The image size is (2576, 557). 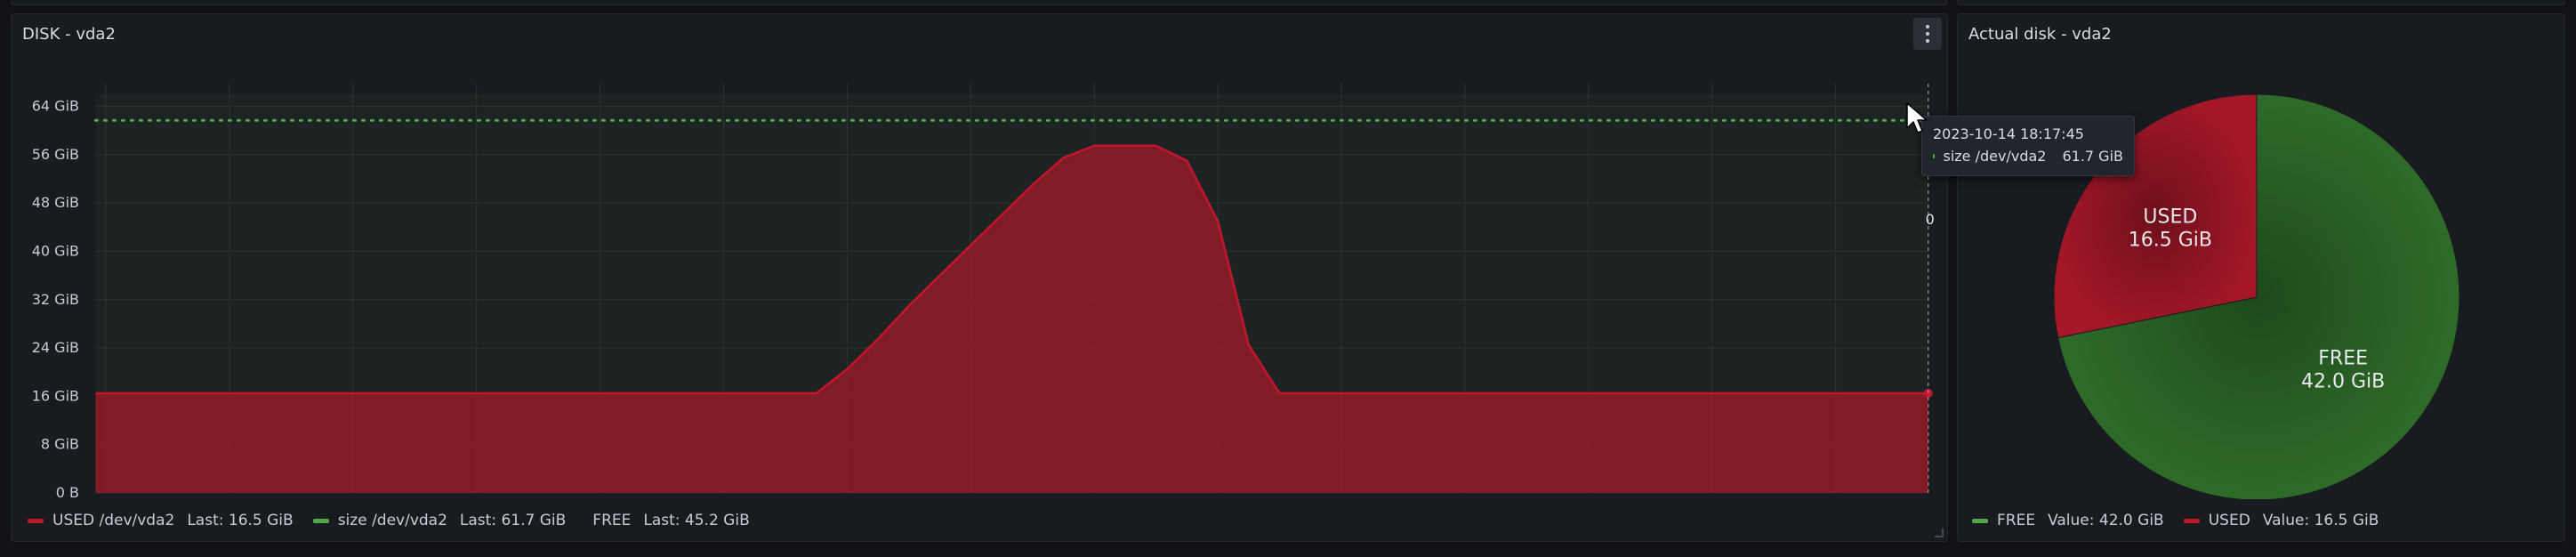 I want to click on legend-item-free: FREE Last: 45.2 GiB, so click(x=667, y=520).